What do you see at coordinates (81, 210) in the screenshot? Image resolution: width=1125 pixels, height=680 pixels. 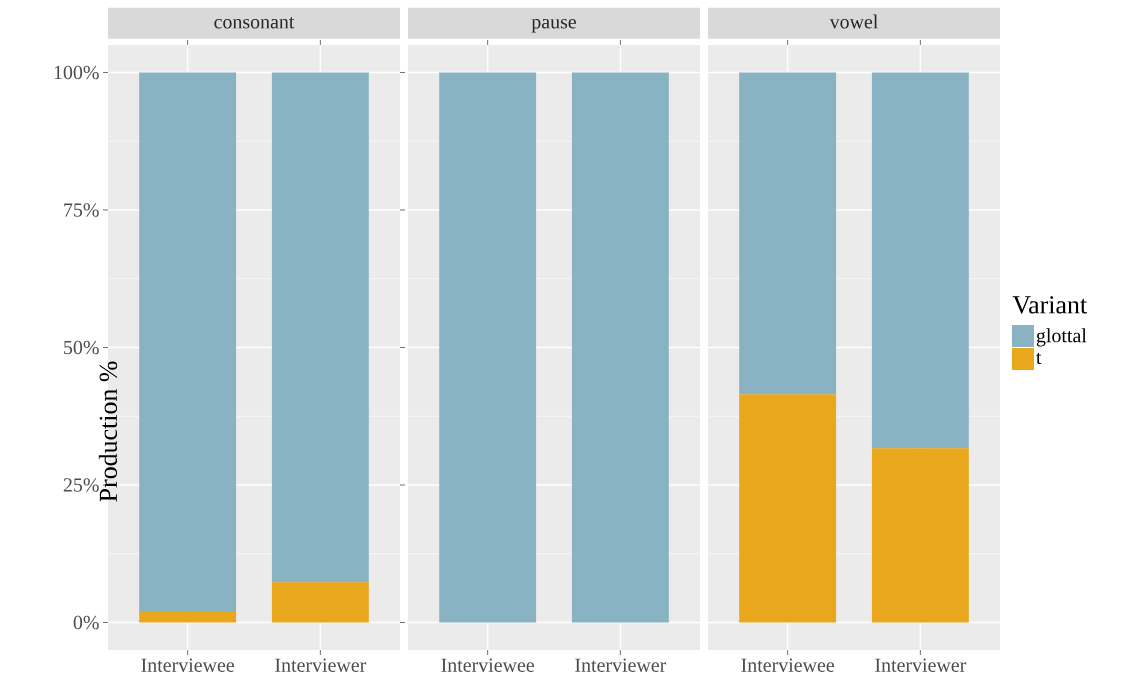 I see `y-tick-label: 75%` at bounding box center [81, 210].